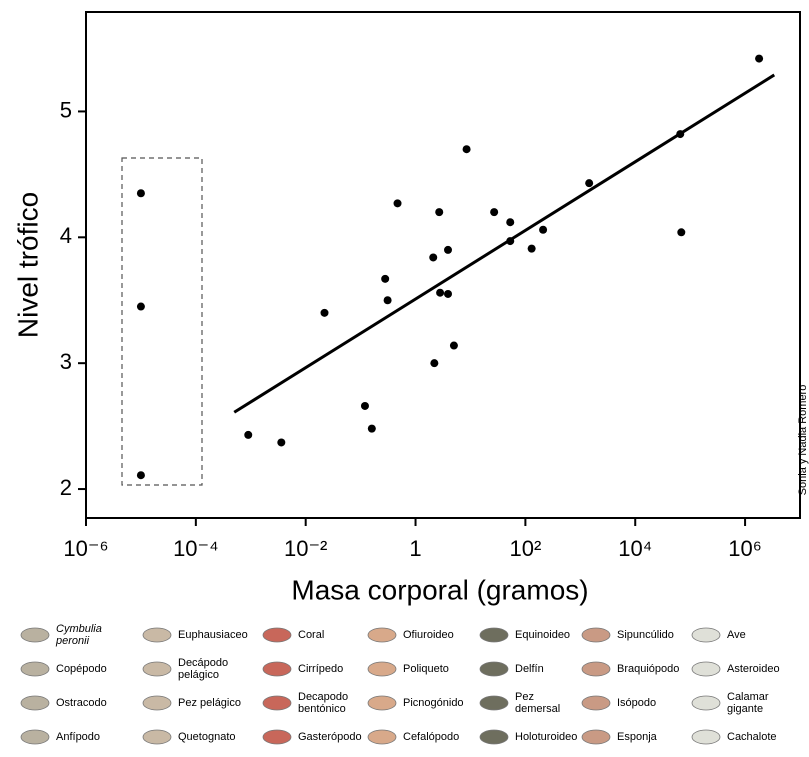 This screenshot has height=757, width=809. What do you see at coordinates (803, 440) in the screenshot?
I see `credit: Sonia y Nadia Romero` at bounding box center [803, 440].